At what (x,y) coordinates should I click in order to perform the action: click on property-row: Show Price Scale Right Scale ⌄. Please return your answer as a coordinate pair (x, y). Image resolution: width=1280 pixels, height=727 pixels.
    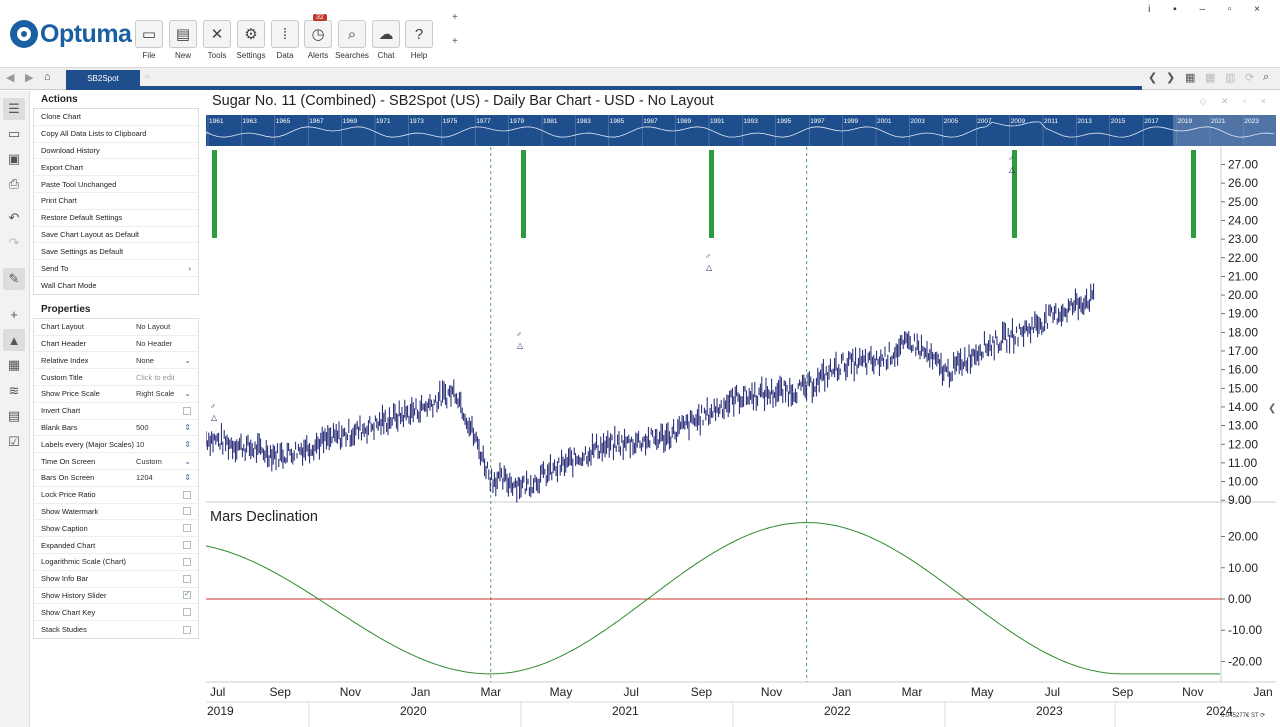
    Looking at the image, I should click on (116, 394).